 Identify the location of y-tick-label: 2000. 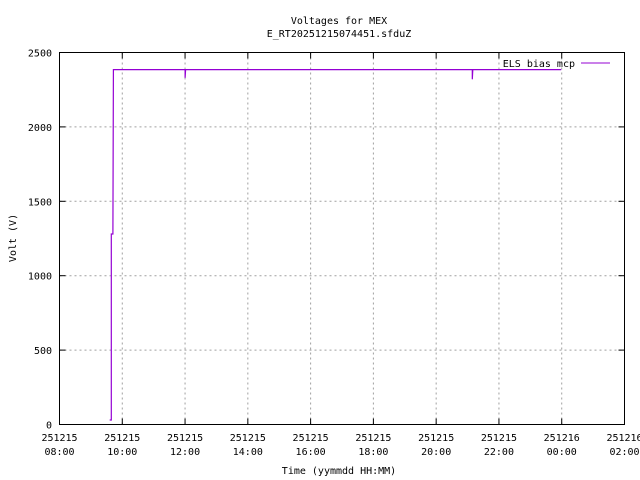
(40, 128).